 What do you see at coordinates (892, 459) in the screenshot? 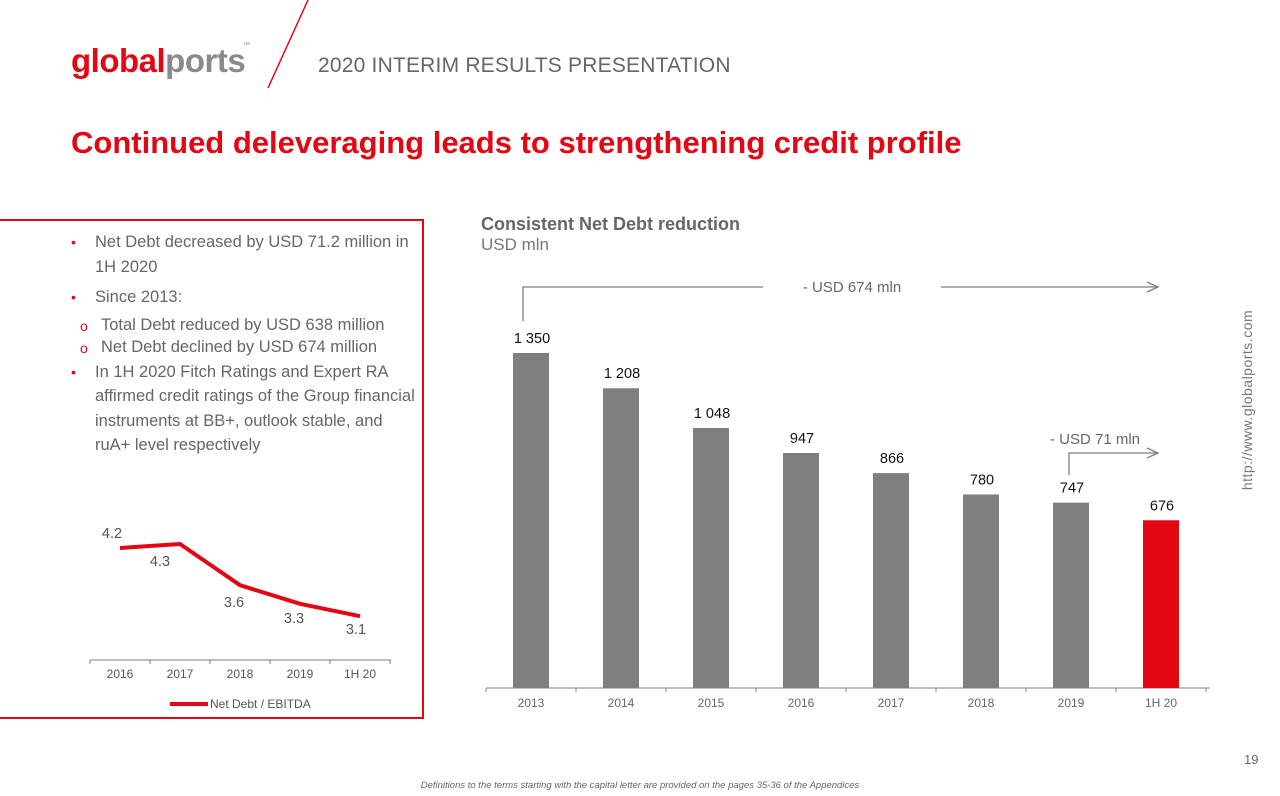
I see `bar-value-label: 866` at bounding box center [892, 459].